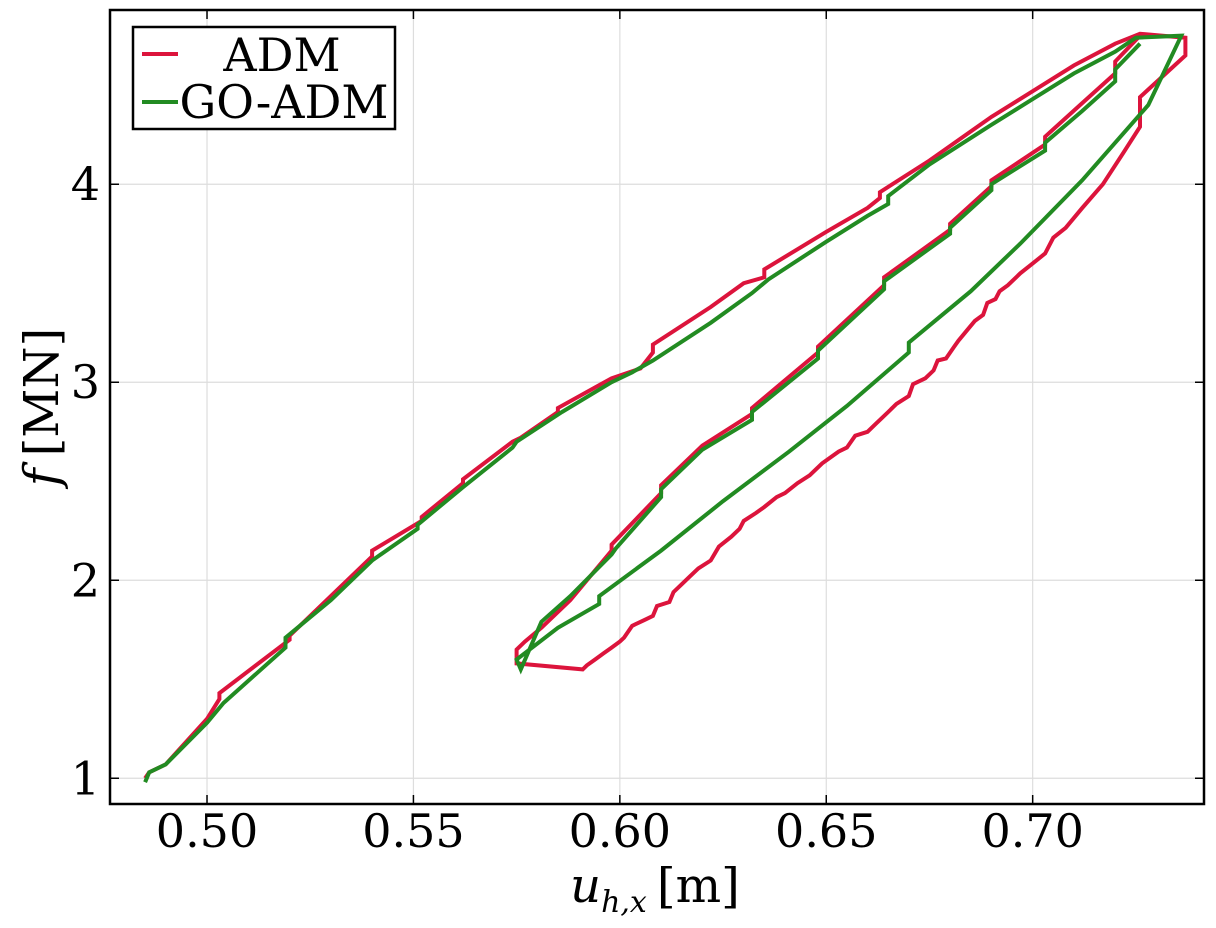  Describe the element at coordinates (1032, 831) in the screenshot. I see `x-tick-label: 0.70` at that location.